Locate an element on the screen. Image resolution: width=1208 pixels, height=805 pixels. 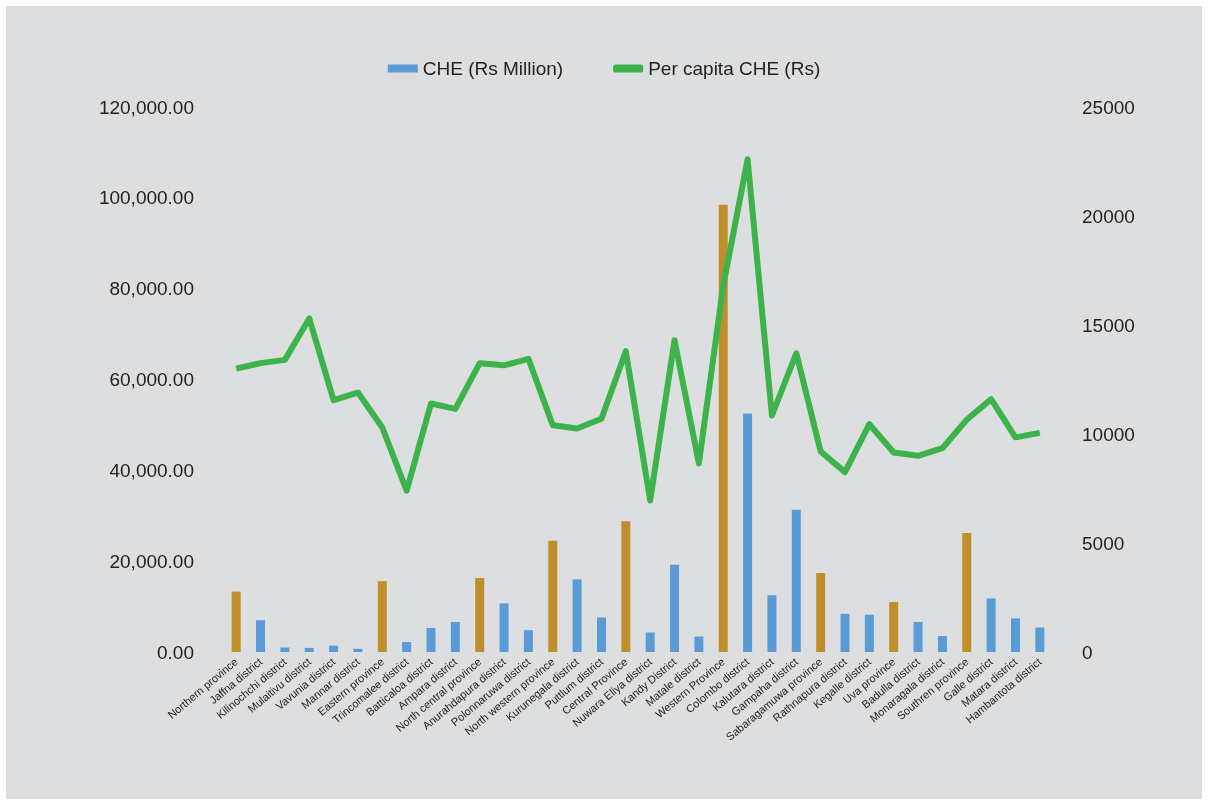
y-tick-label: 40,000.00 is located at coordinates (151, 470).